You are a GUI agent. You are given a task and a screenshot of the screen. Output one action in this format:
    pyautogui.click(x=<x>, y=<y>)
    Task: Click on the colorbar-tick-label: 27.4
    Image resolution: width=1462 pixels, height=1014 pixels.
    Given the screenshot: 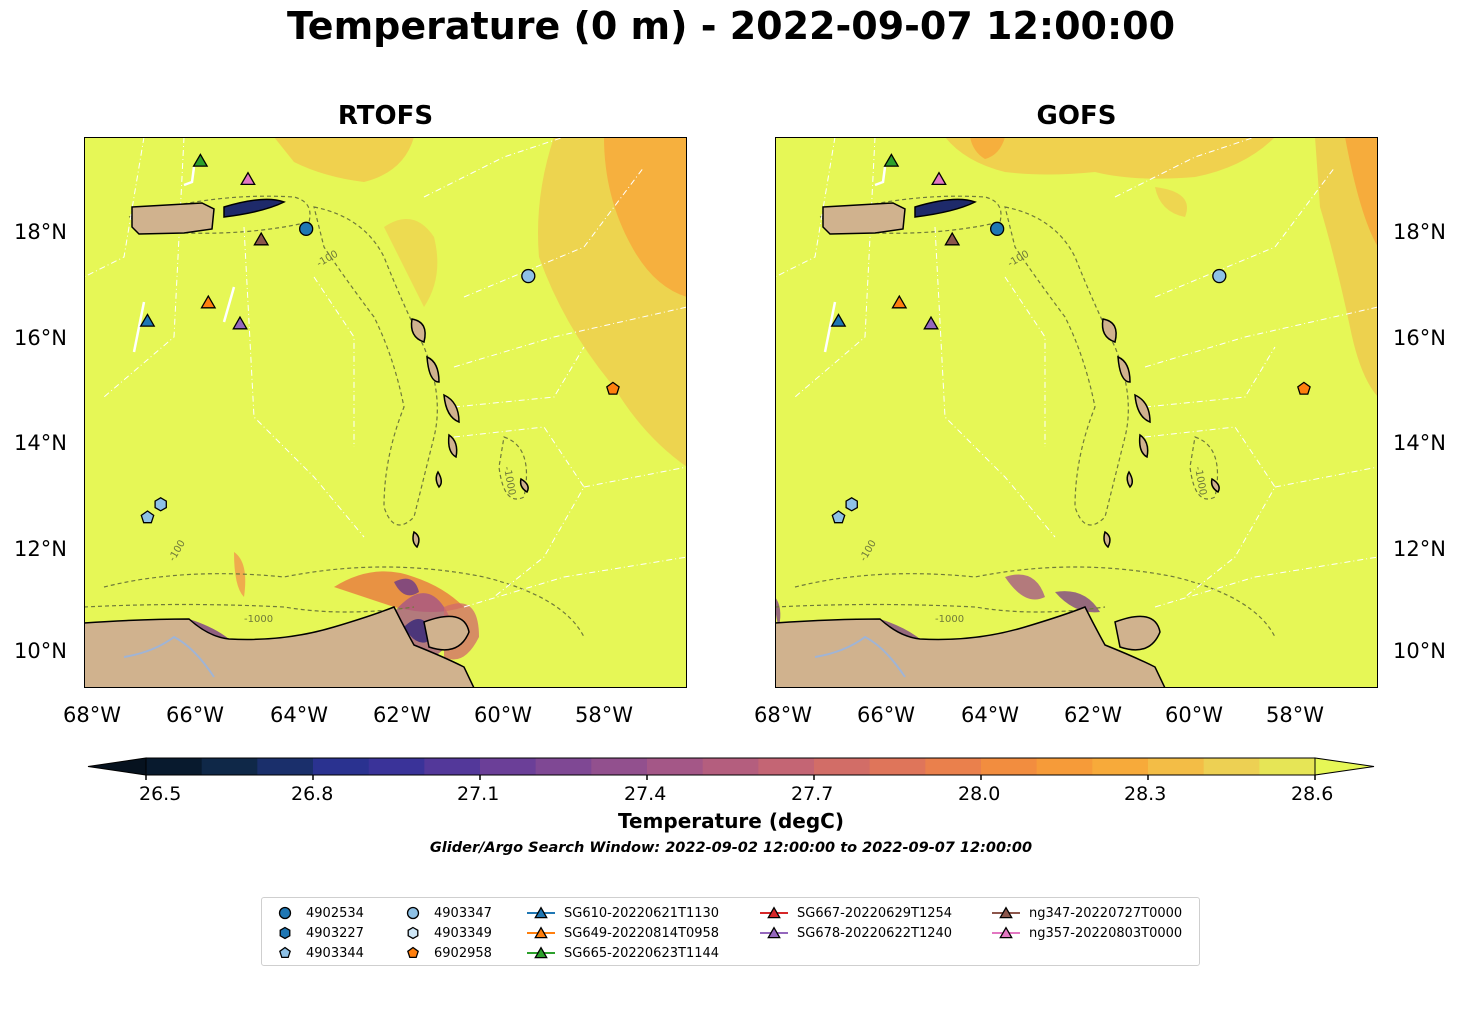 What is the action you would take?
    pyautogui.click(x=645, y=794)
    